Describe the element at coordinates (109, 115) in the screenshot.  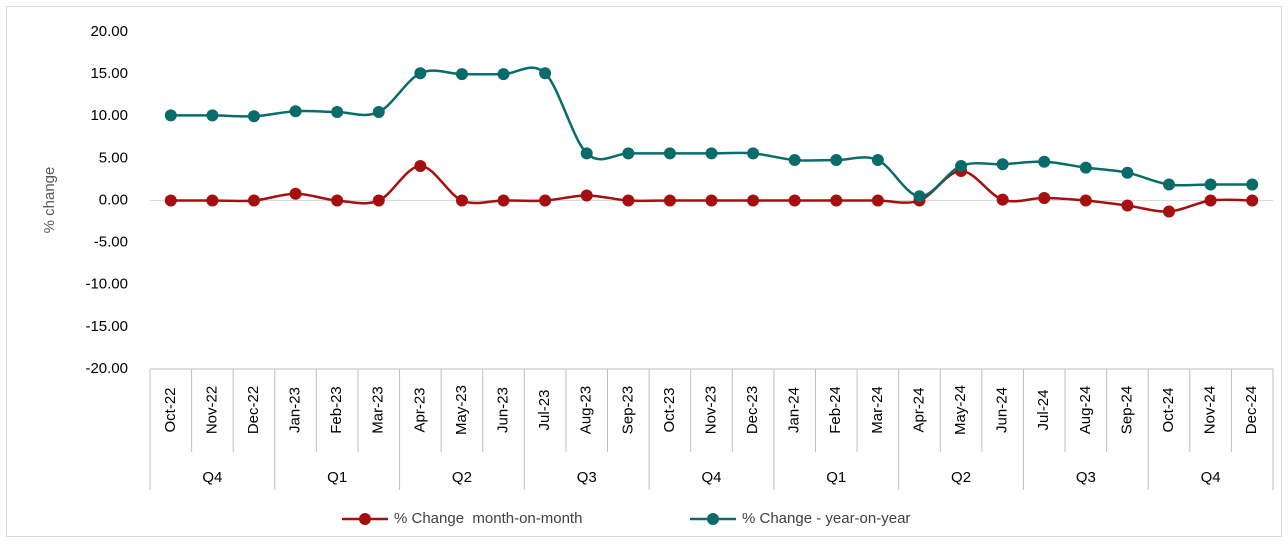
I see `y-tick-label: 10.00` at that location.